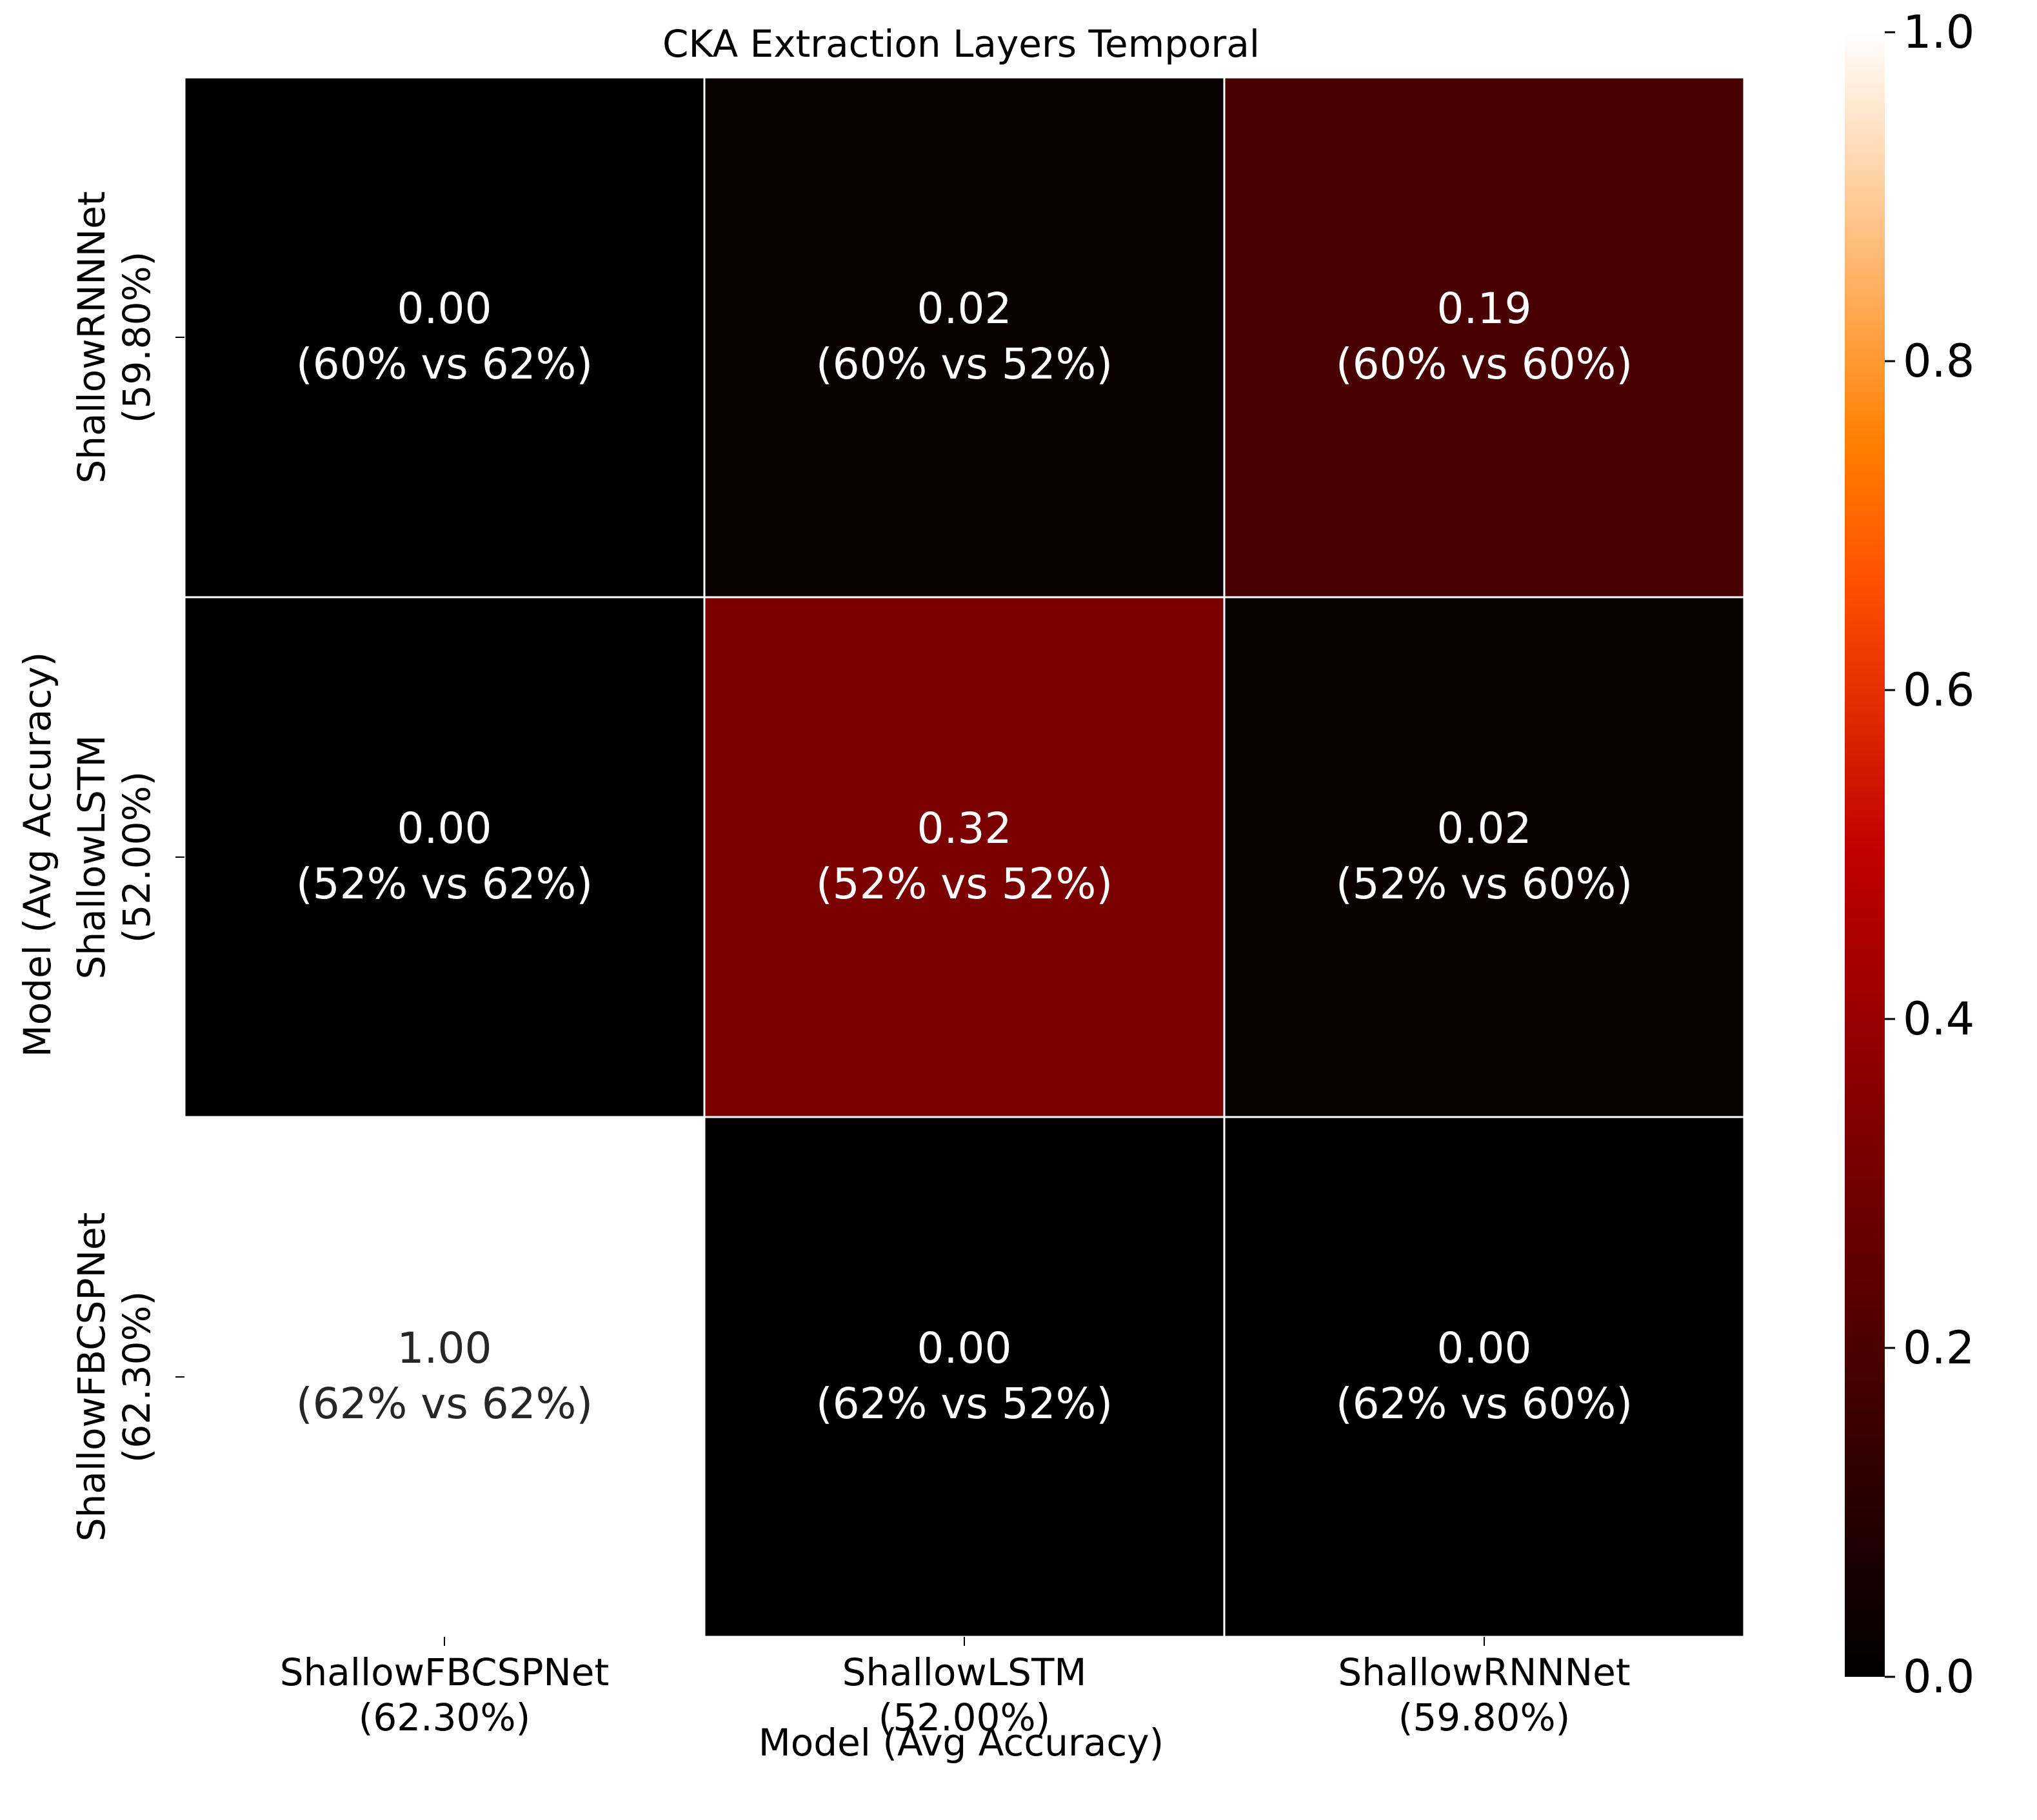 This screenshot has height=1820, width=2037. Describe the element at coordinates (444, 857) in the screenshot. I see `heatmap-cell-r1-c0` at that location.